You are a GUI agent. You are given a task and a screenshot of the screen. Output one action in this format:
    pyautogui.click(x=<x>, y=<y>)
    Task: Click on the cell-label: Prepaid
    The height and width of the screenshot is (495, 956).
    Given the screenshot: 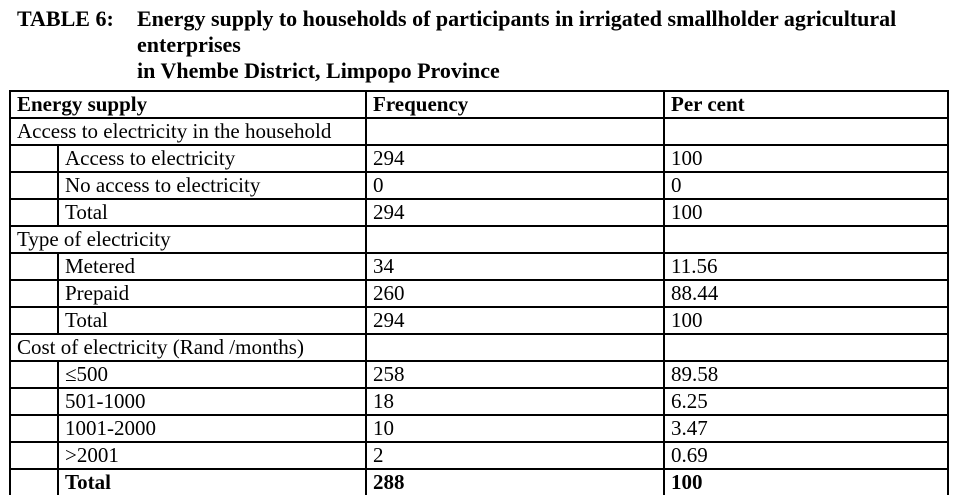 What is the action you would take?
    pyautogui.click(x=212, y=293)
    